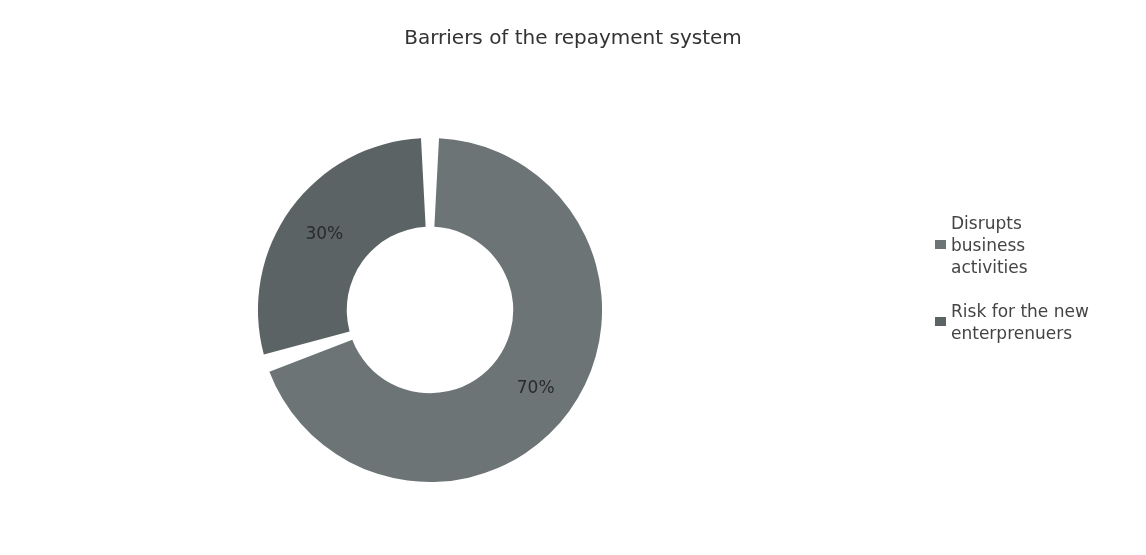 This screenshot has width=1146, height=555. I want to click on chart-title: Barriers of the repayment system, so click(573, 37).